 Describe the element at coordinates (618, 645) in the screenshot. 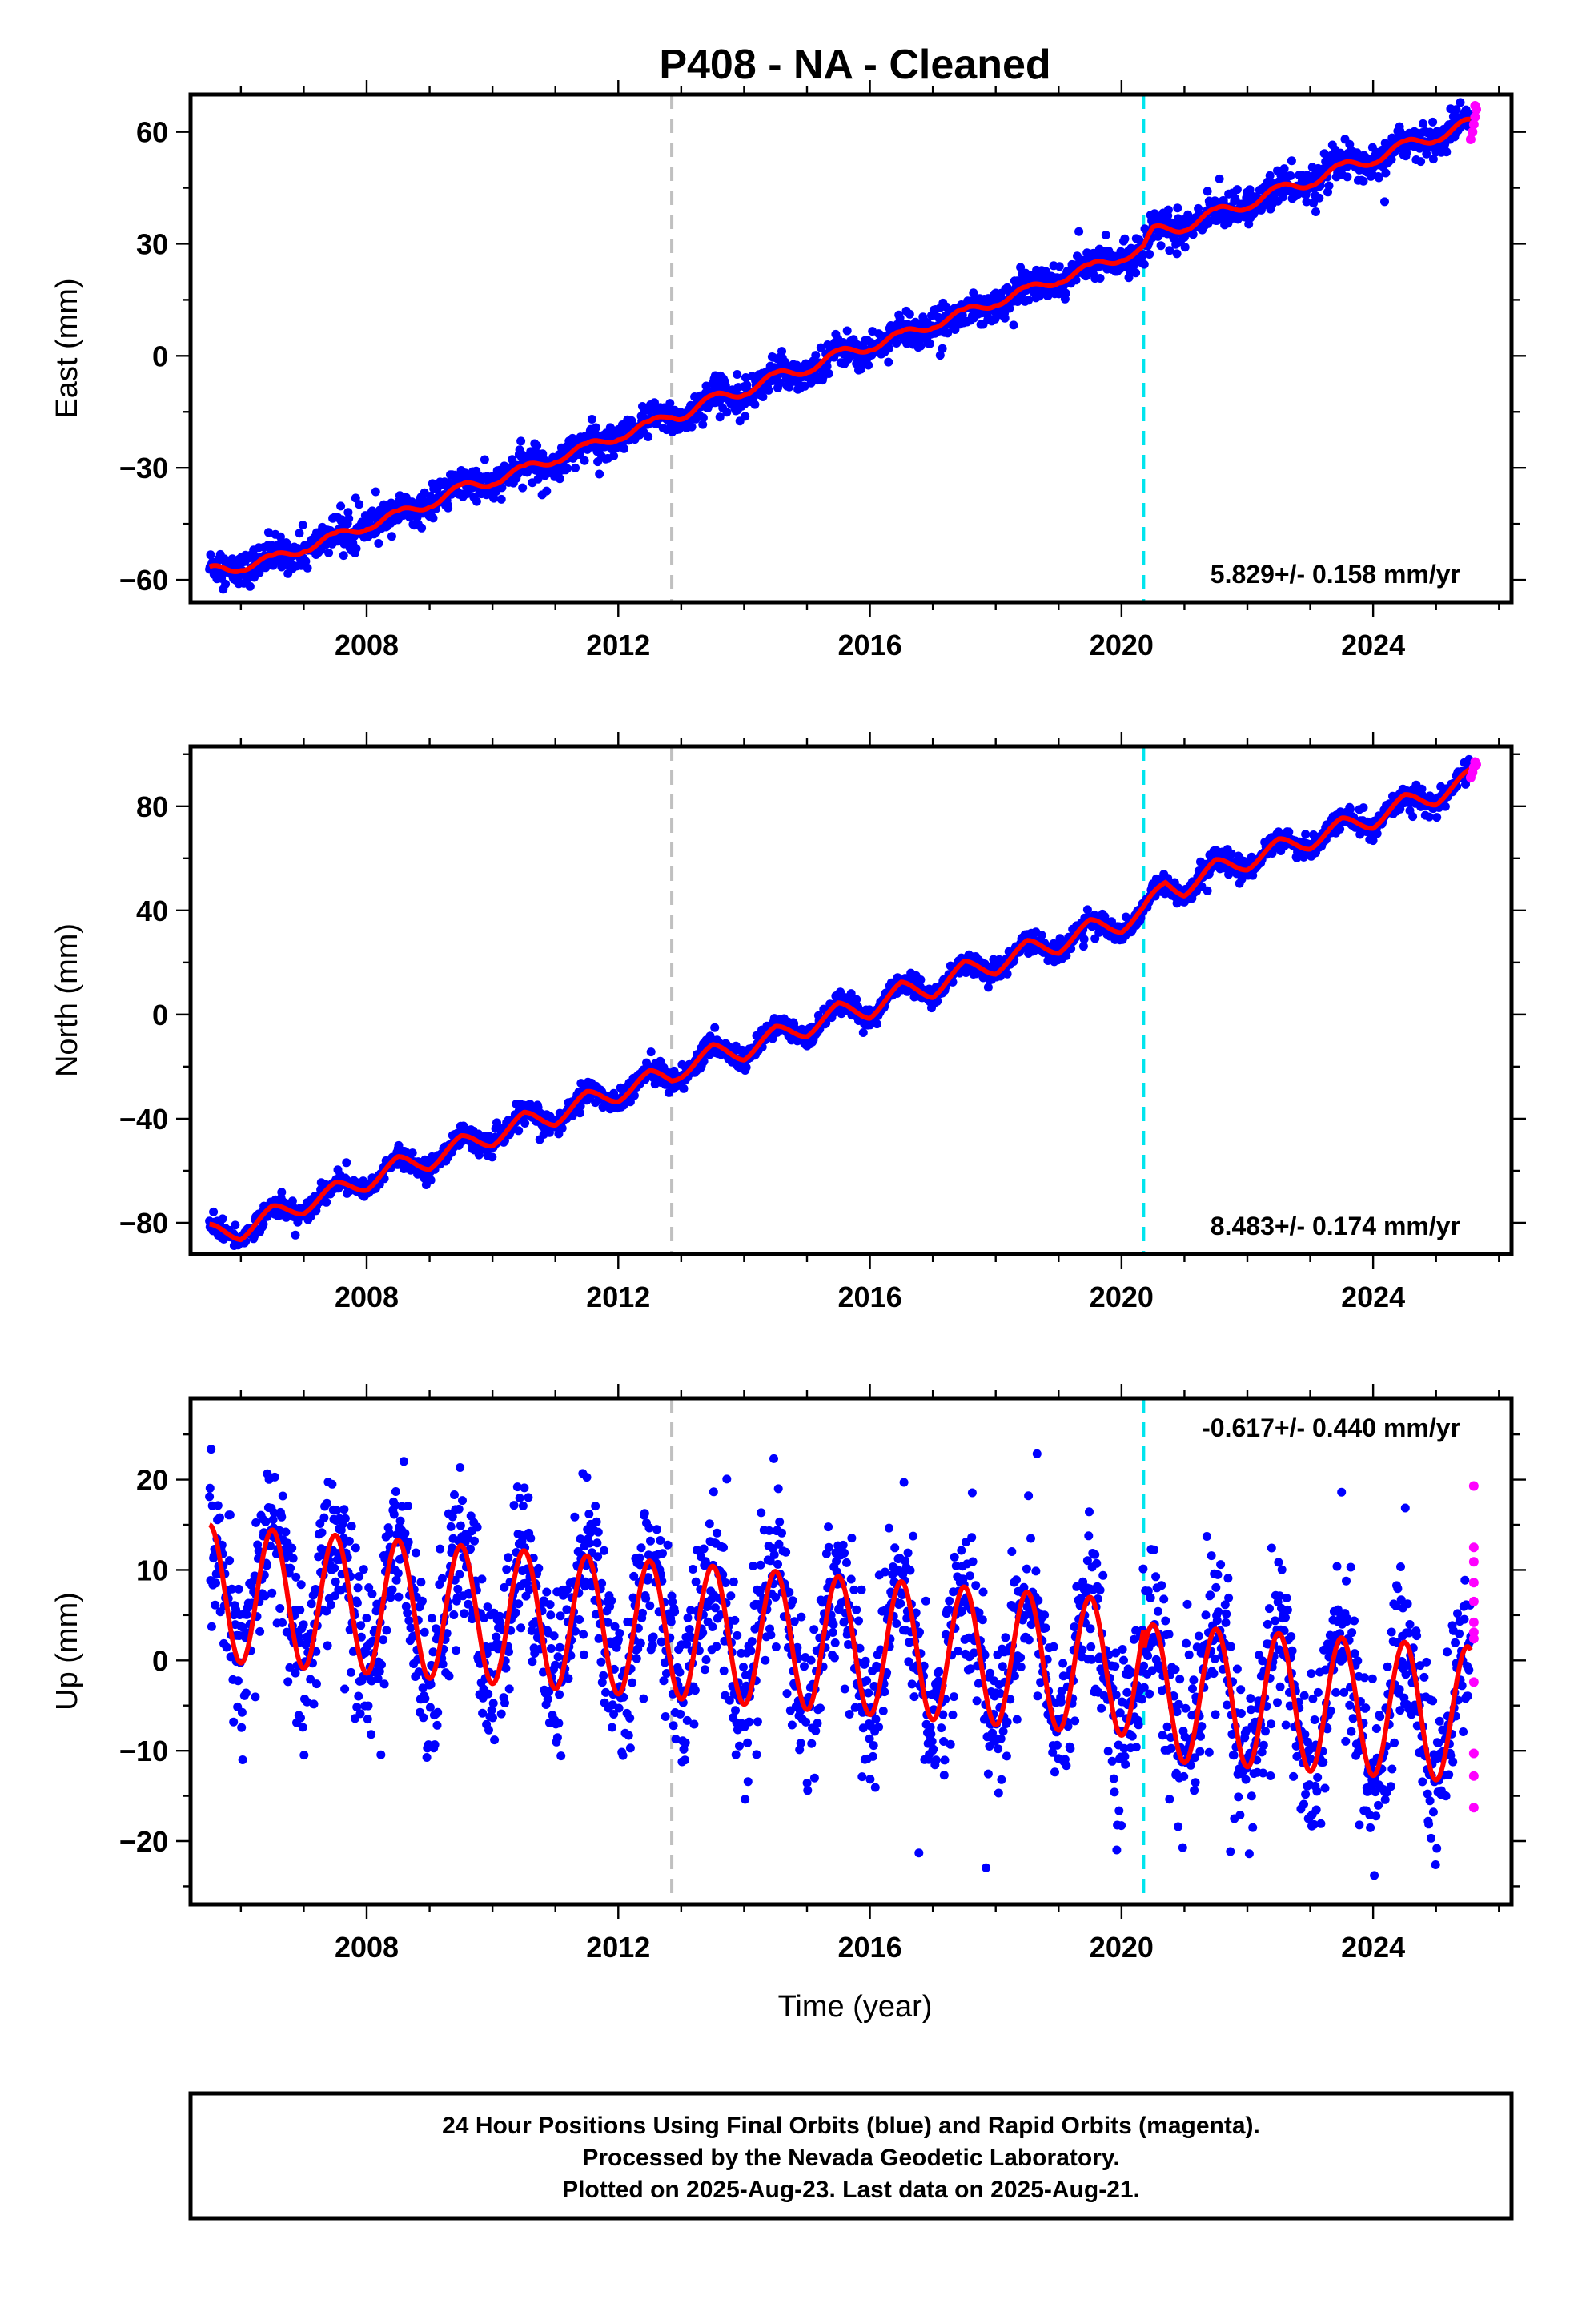

I see `east-x-tick-label: 2012` at that location.